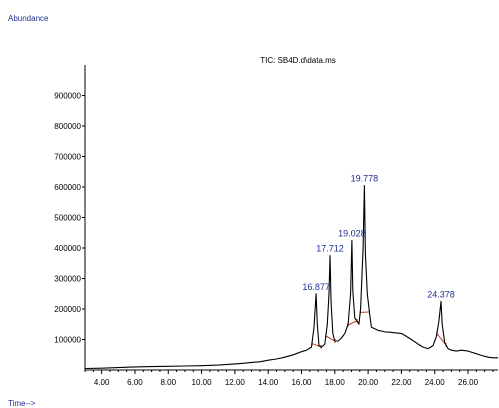 The height and width of the screenshot is (408, 499). What do you see at coordinates (67, 157) in the screenshot?
I see `y-tick-label: 700000` at bounding box center [67, 157].